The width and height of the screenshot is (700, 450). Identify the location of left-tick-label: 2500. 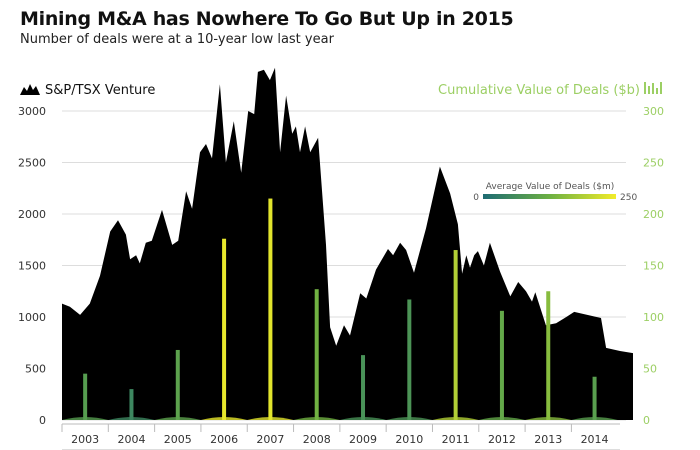
(32, 163).